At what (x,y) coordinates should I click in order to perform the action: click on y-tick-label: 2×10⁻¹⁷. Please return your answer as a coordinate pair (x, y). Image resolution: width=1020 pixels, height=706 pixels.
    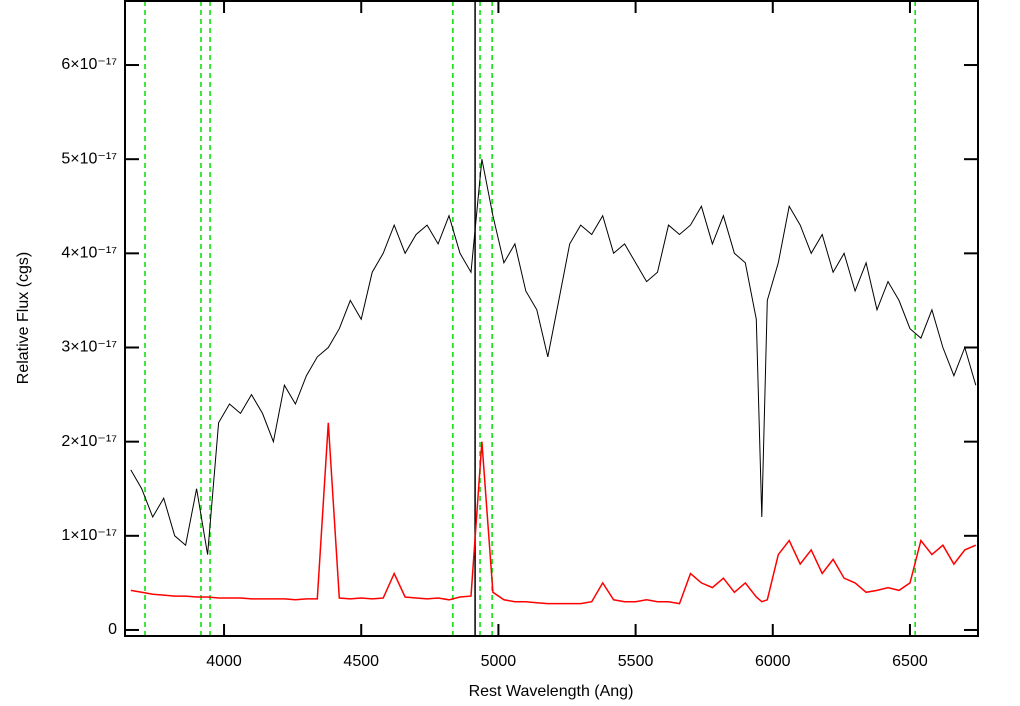
    Looking at the image, I should click on (89, 441).